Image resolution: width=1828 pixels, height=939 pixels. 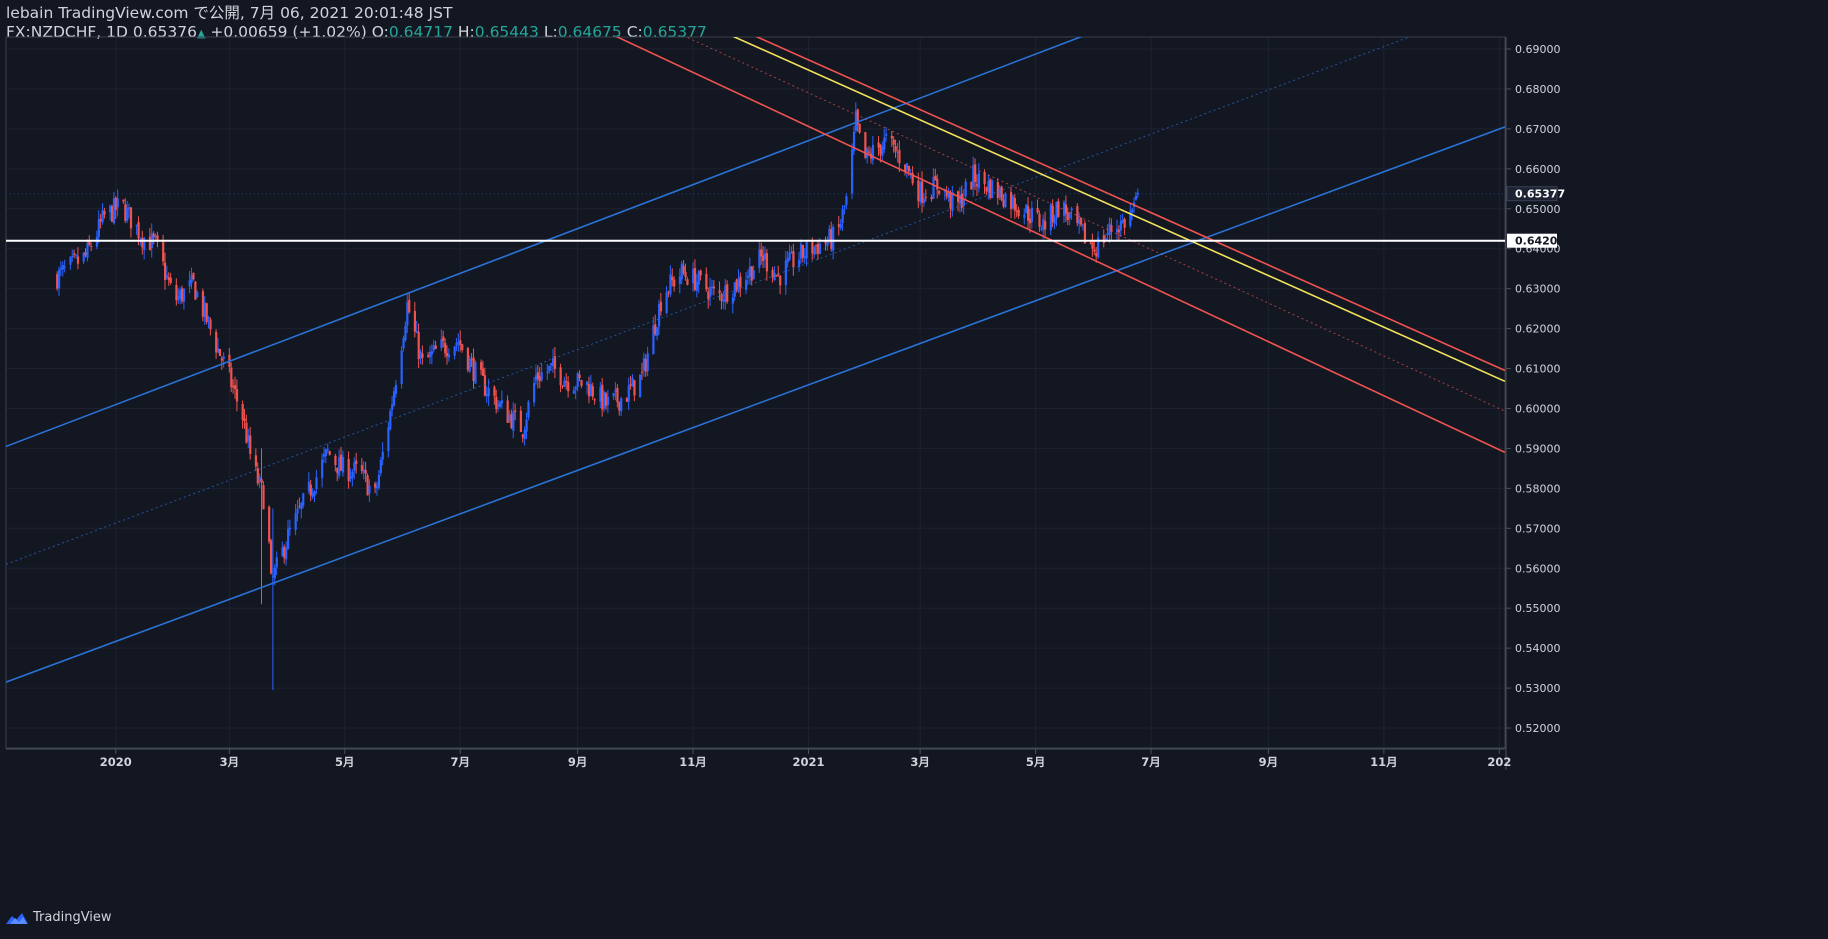 I want to click on price-tick-label: 0.69000, so click(x=1538, y=49).